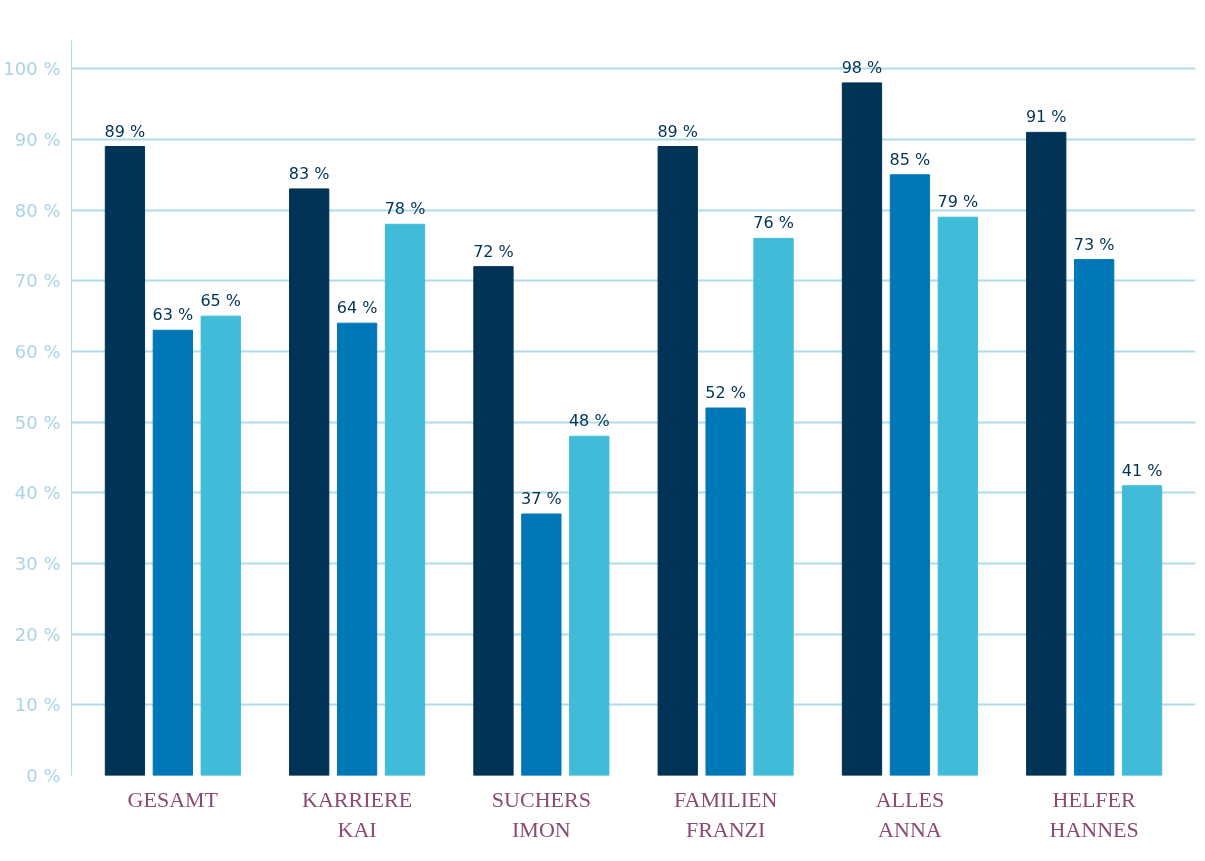  I want to click on x-tick-label: SUCHERS IMON, so click(541, 814).